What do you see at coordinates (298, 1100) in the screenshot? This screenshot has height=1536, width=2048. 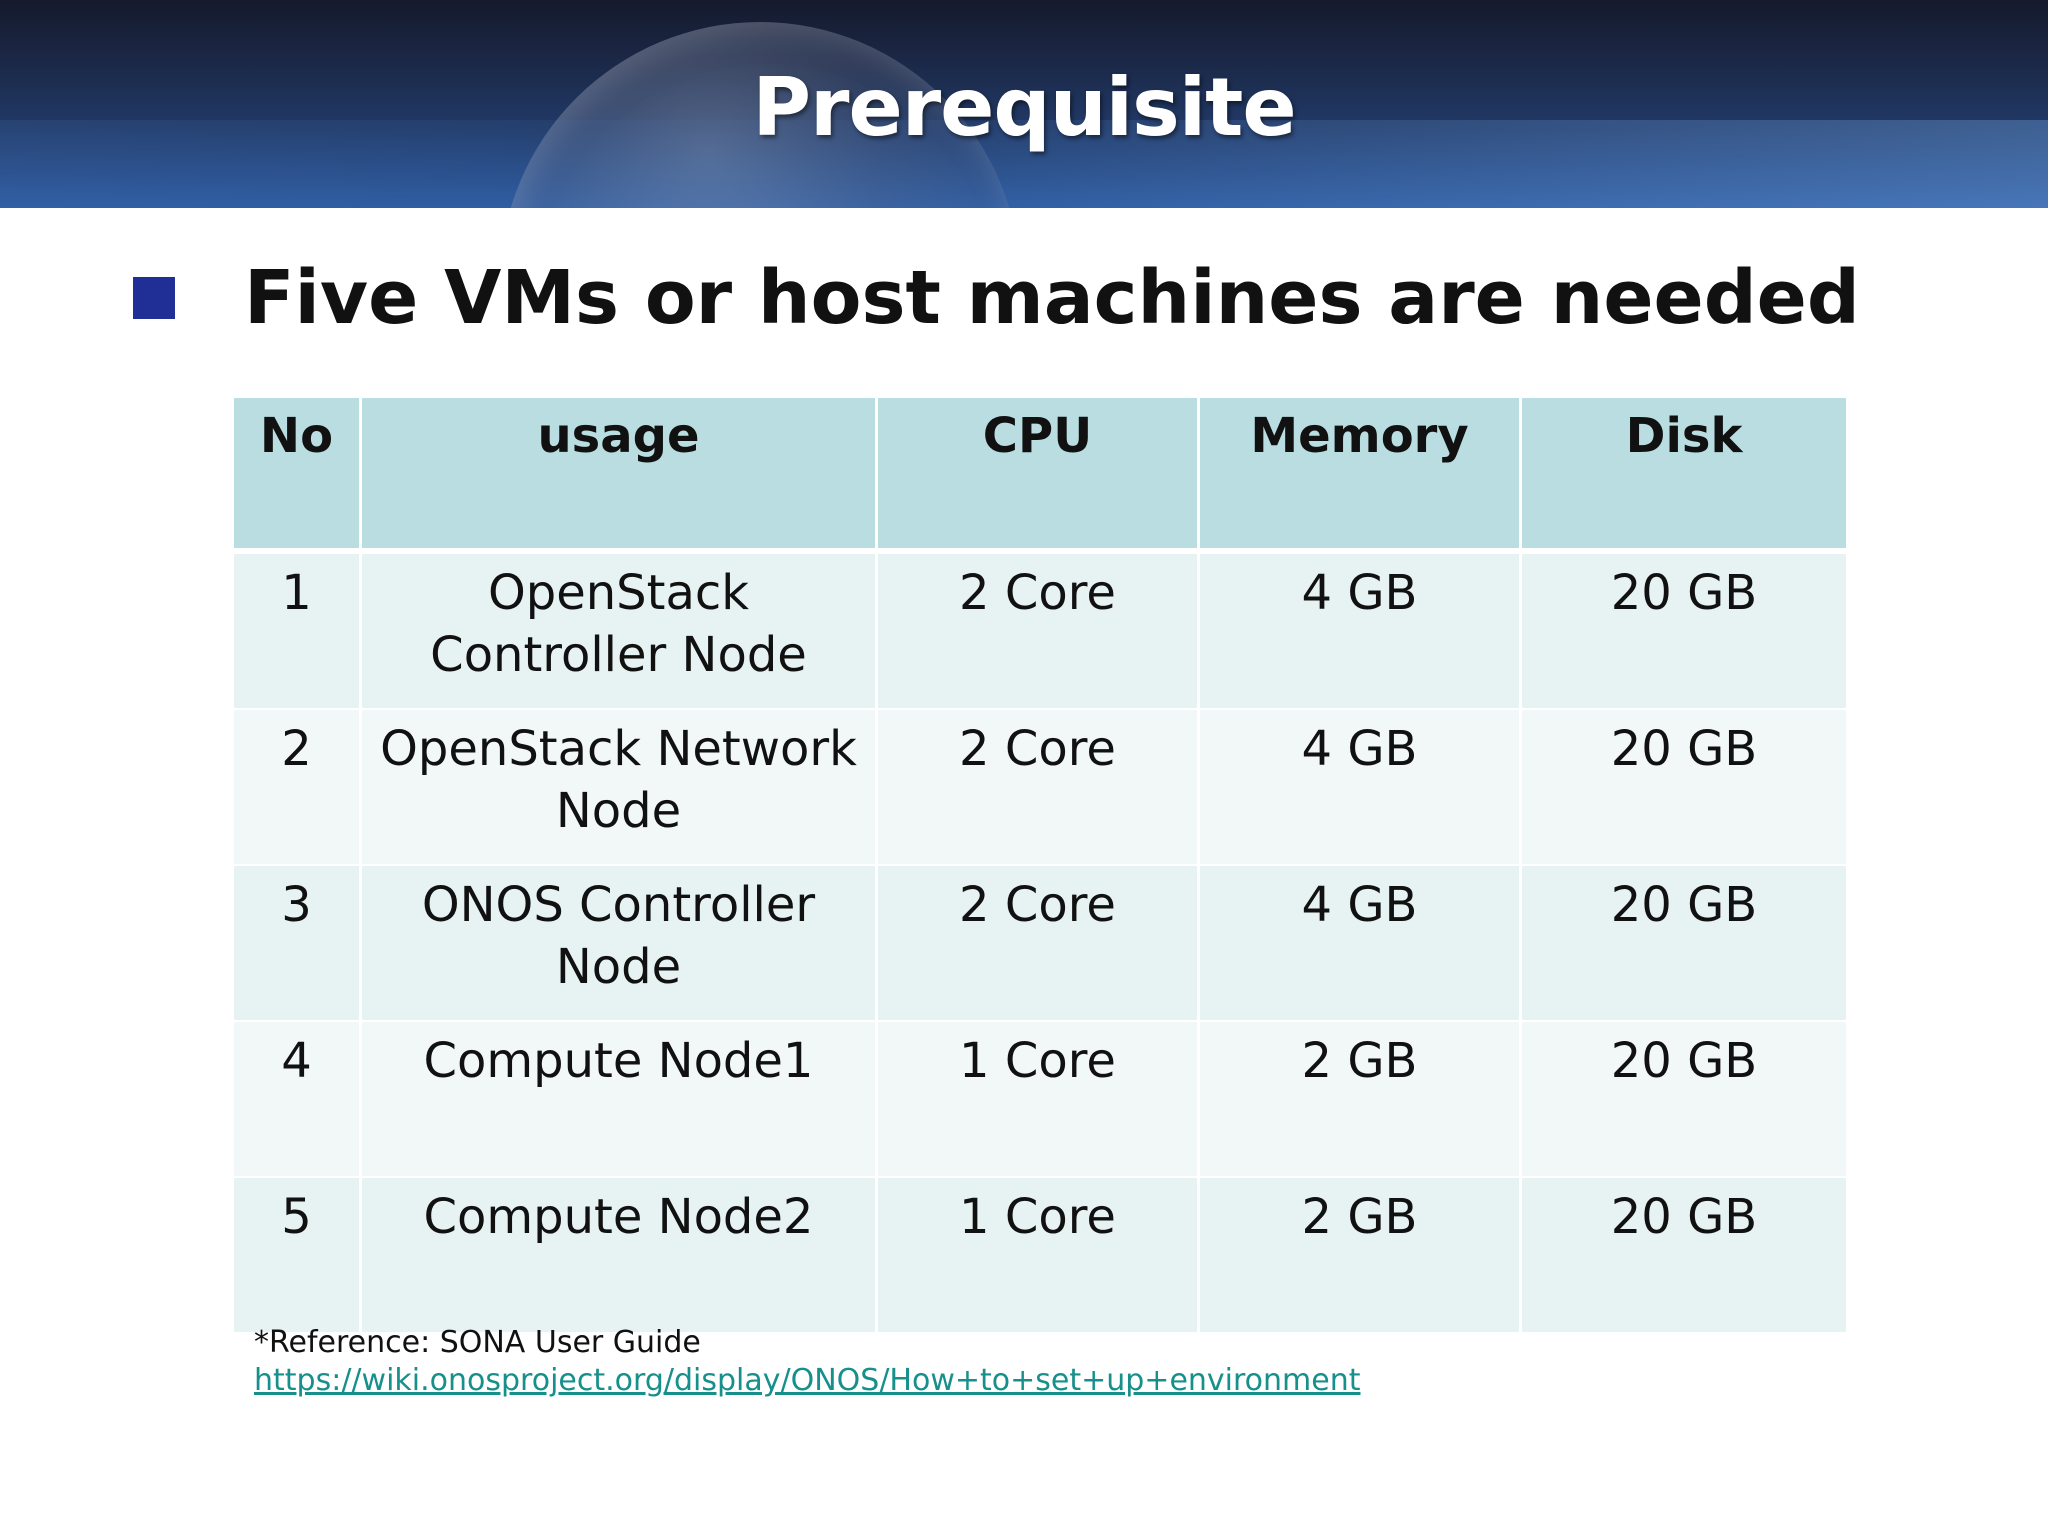 I see `cell-no: 4` at bounding box center [298, 1100].